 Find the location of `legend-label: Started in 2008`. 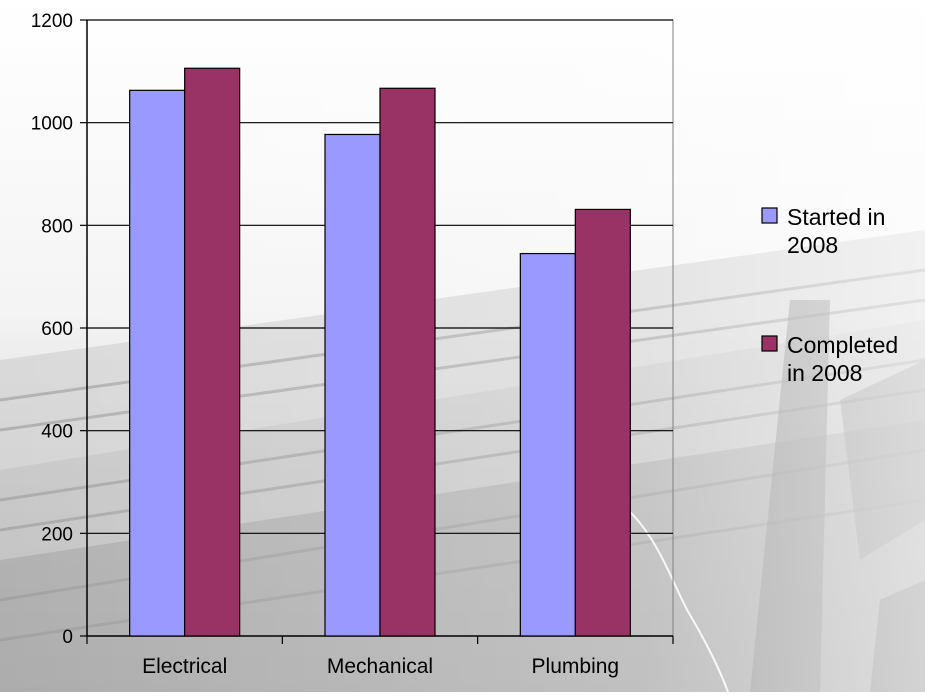

legend-label: Started in 2008 is located at coordinates (836, 231).